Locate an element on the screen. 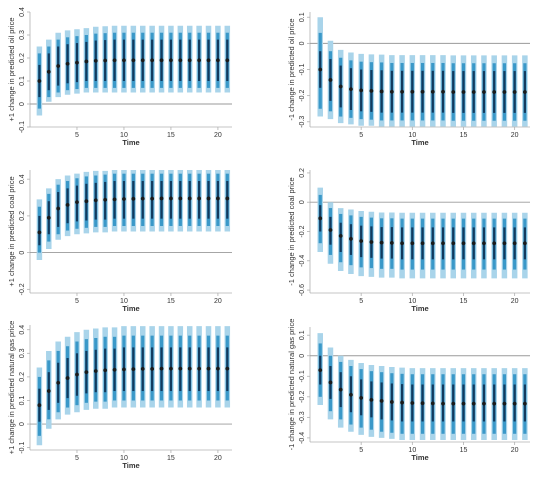 This screenshot has width=550, height=481. y-axis-title: +1 change in predicted oil price is located at coordinates (11, 69).